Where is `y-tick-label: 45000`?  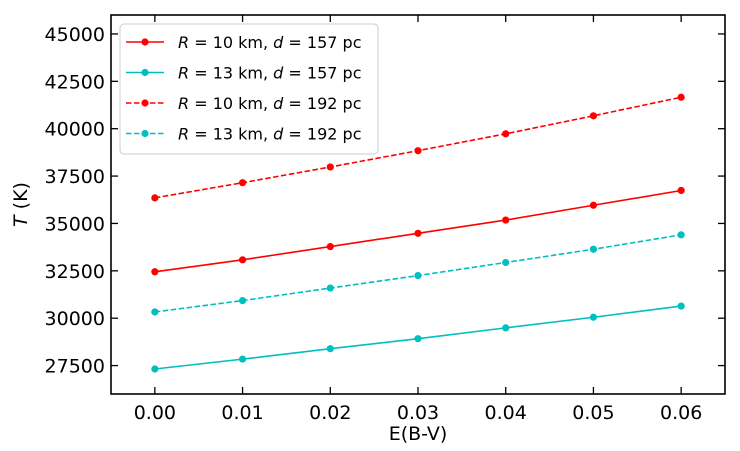 y-tick-label: 45000 is located at coordinates (75, 35).